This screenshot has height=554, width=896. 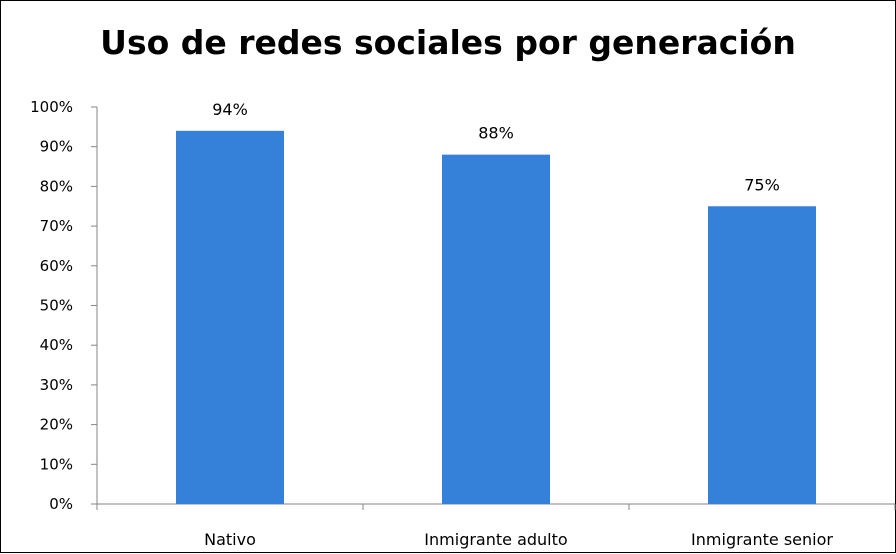 I want to click on data-label: 88%, so click(x=496, y=133).